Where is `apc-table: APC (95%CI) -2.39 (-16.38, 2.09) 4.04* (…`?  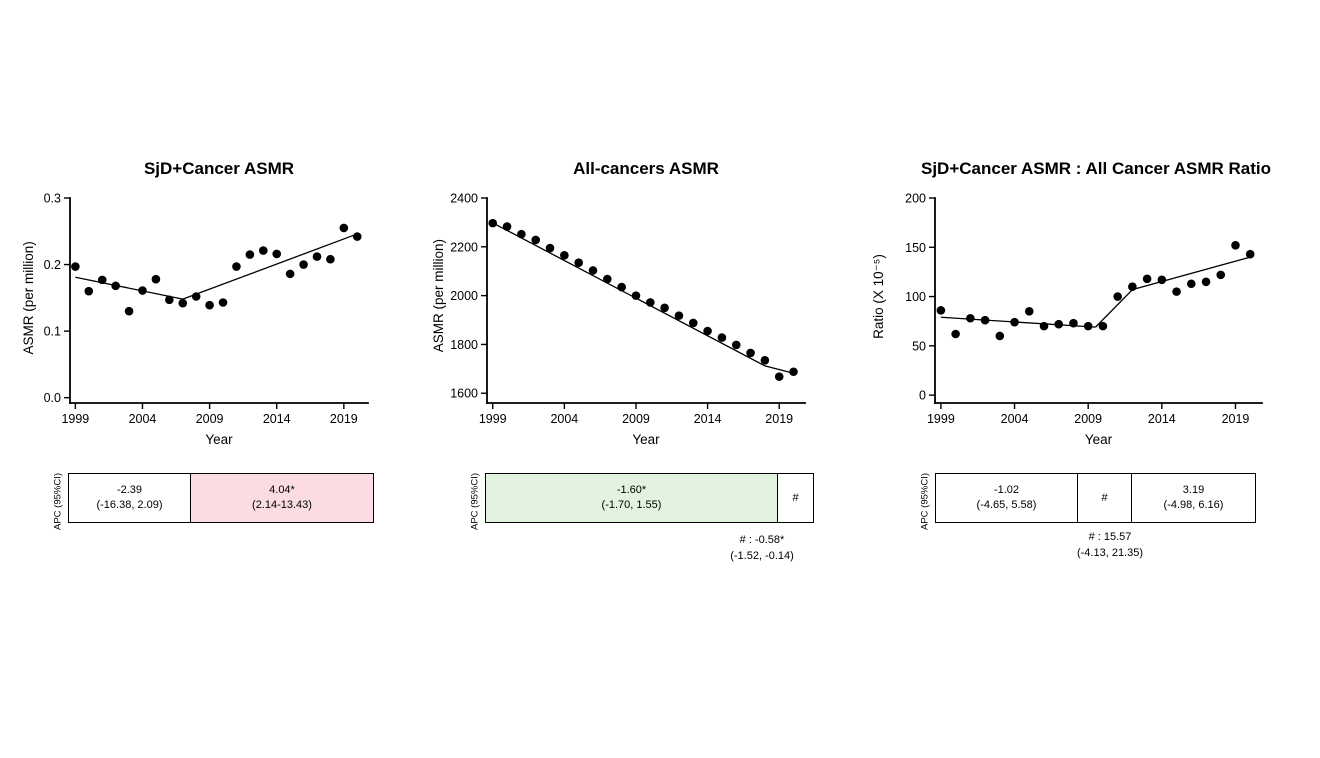 apc-table: APC (95%CI) -2.39 (-16.38, 2.09) 4.04* (… is located at coordinates (211, 501).